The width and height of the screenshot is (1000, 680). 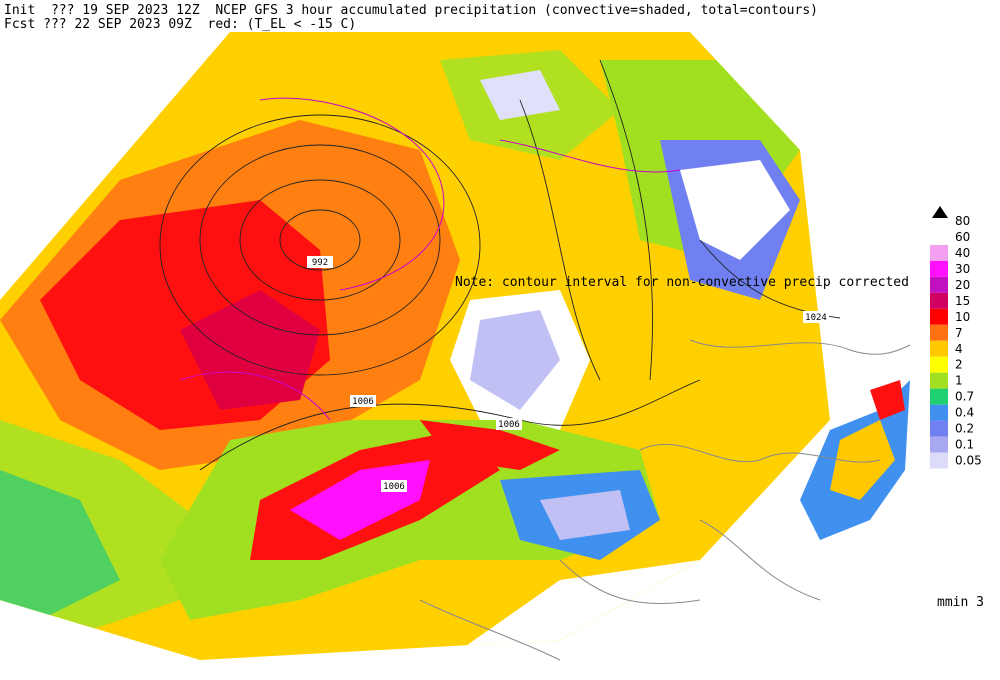 I want to click on legend-label: 7, so click(x=959, y=333).